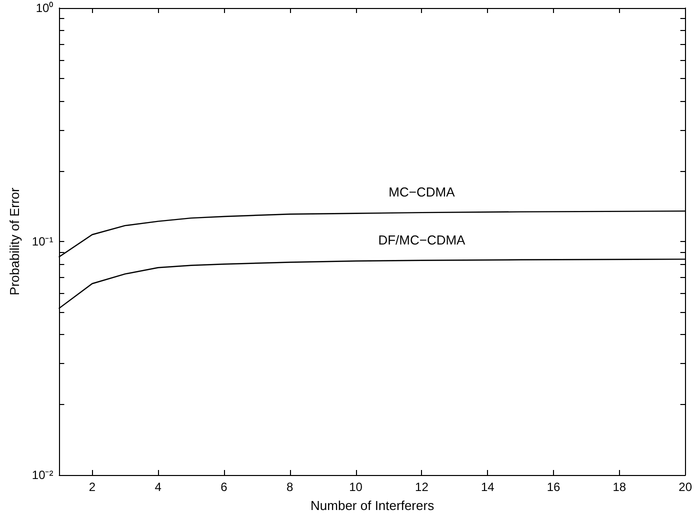  Describe the element at coordinates (685, 487) in the screenshot. I see `x-tick-label: 20` at that location.